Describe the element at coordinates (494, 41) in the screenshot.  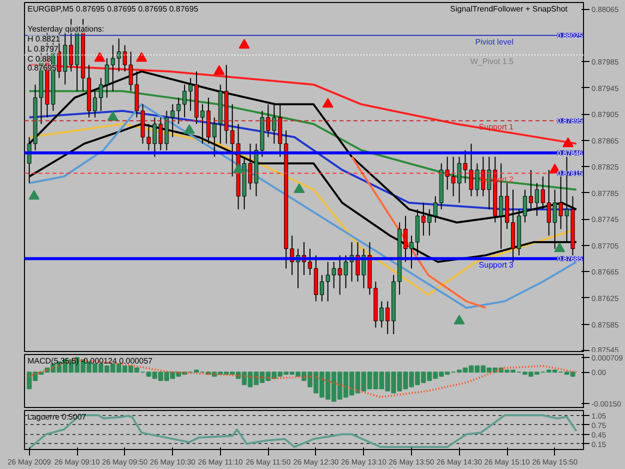
I see `ref-line-label: Piviot level` at that location.